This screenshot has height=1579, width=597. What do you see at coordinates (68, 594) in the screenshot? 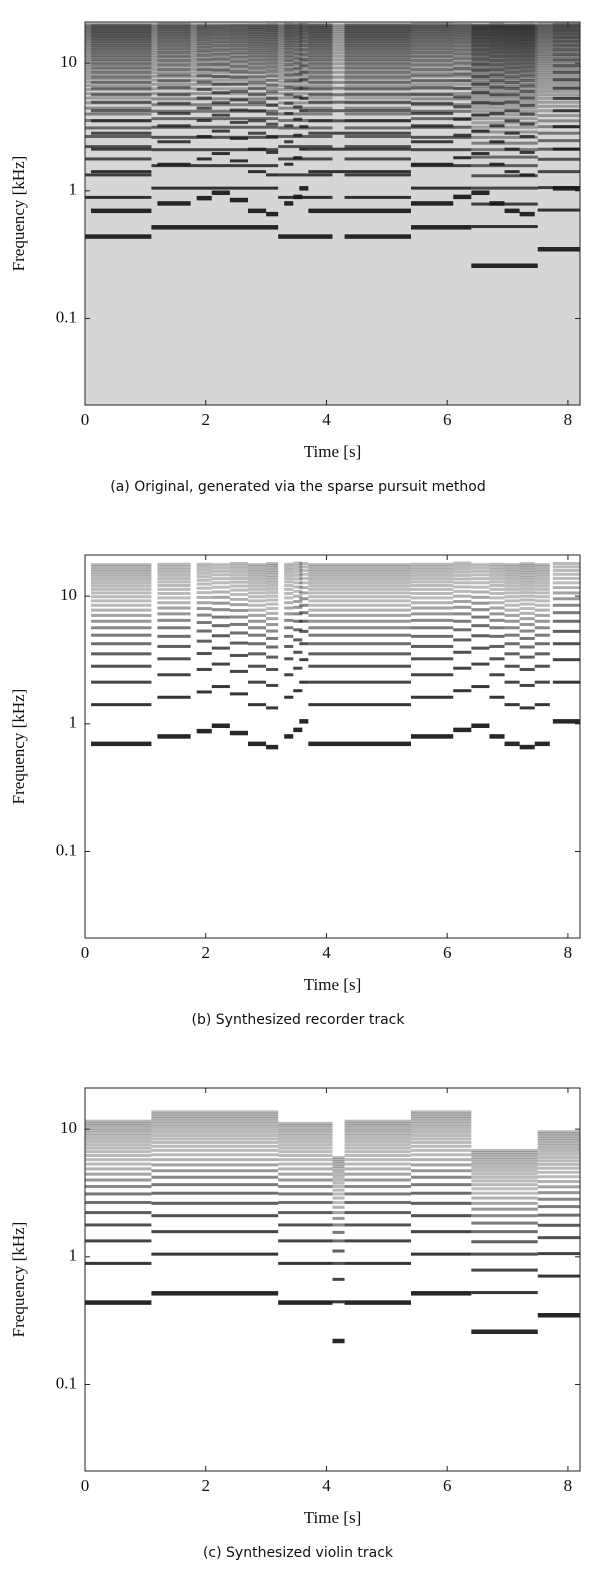
I see `y-tick-label: 10` at bounding box center [68, 594].